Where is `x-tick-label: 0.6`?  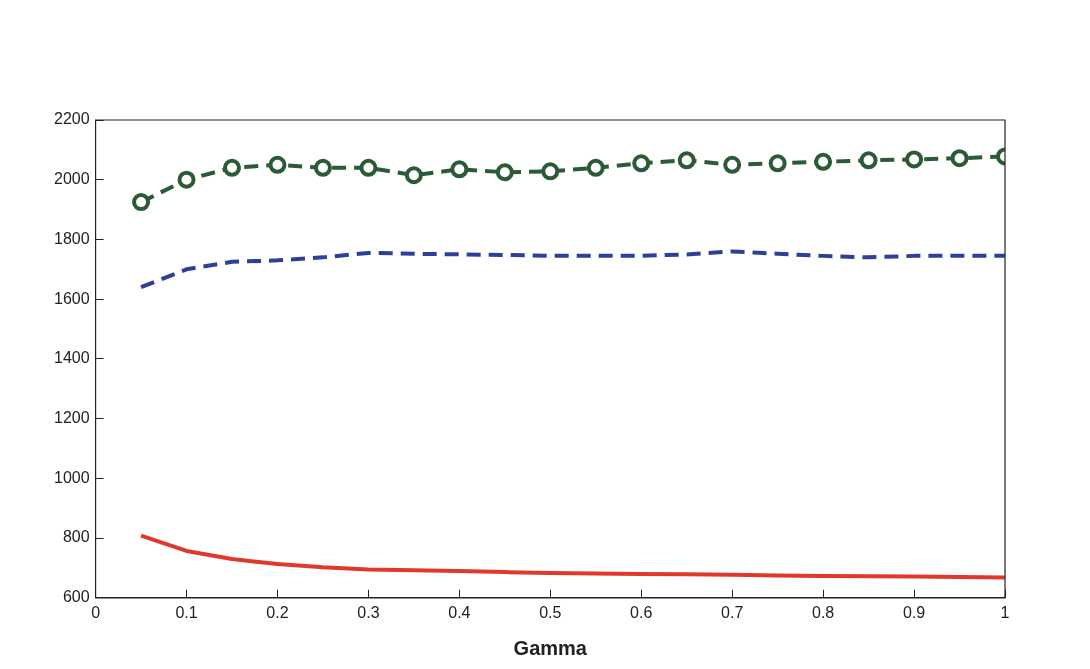
x-tick-label: 0.6 is located at coordinates (641, 612).